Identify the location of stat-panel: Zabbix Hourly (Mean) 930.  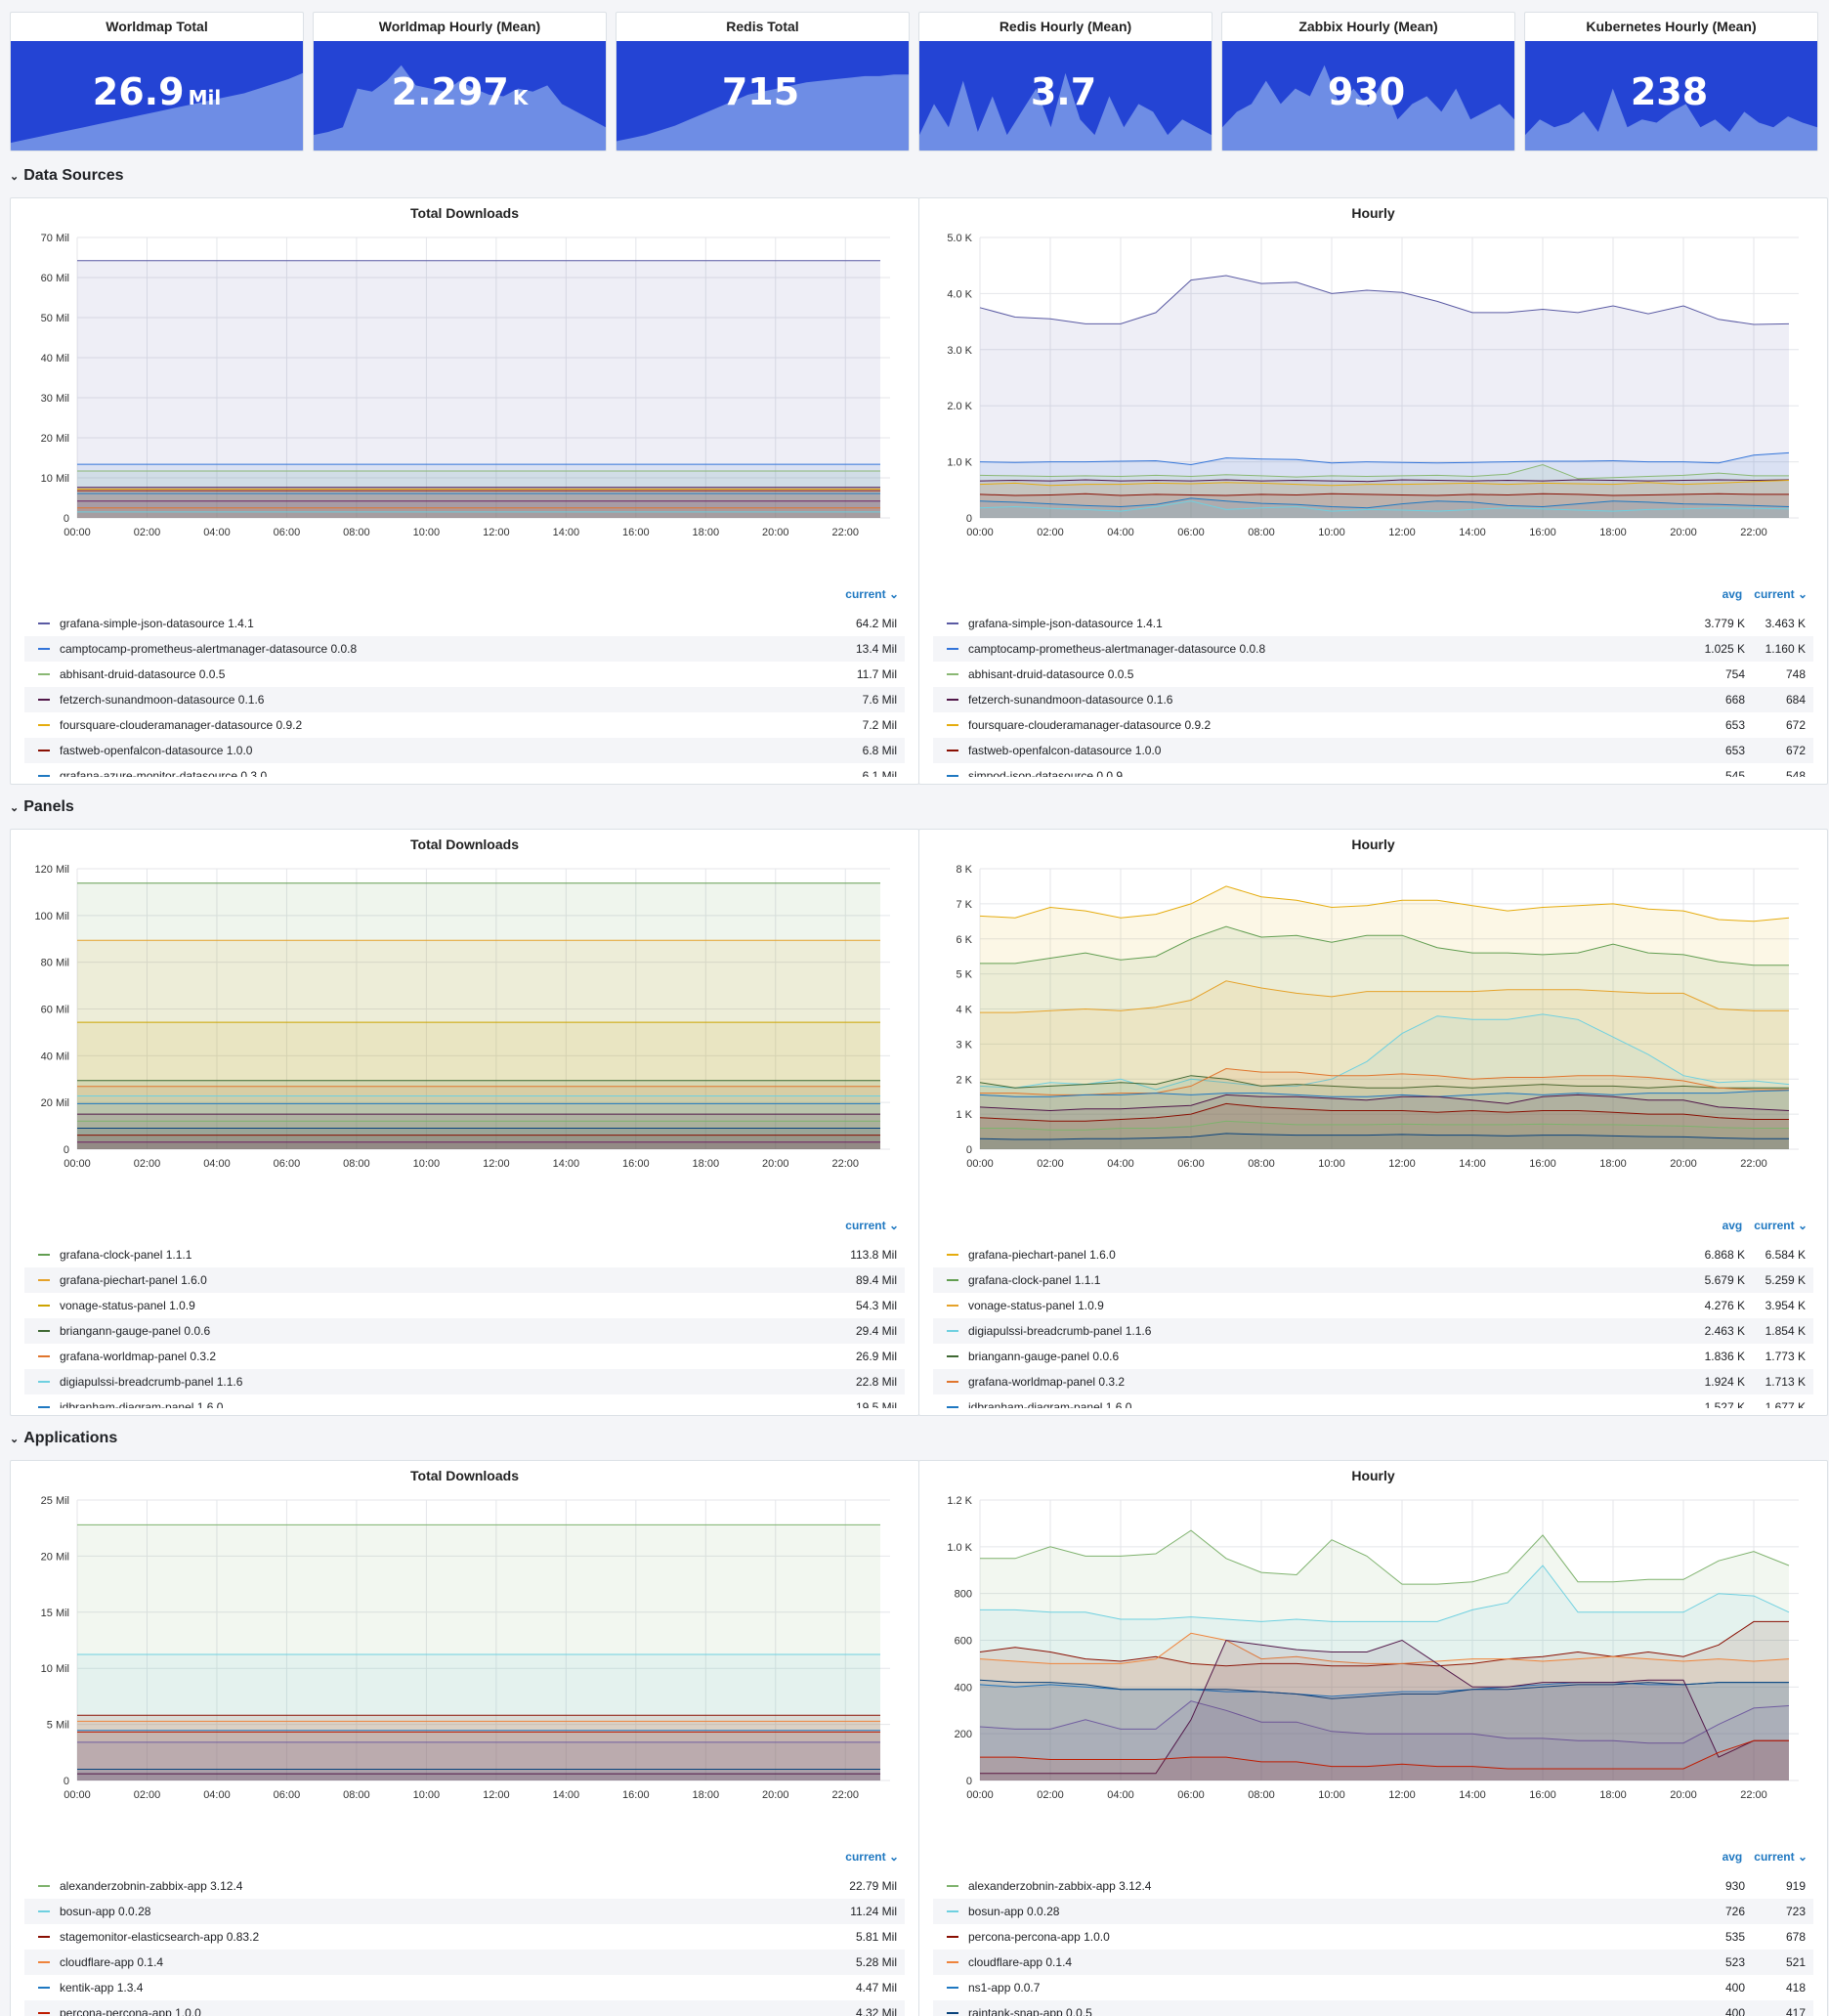
(1368, 81).